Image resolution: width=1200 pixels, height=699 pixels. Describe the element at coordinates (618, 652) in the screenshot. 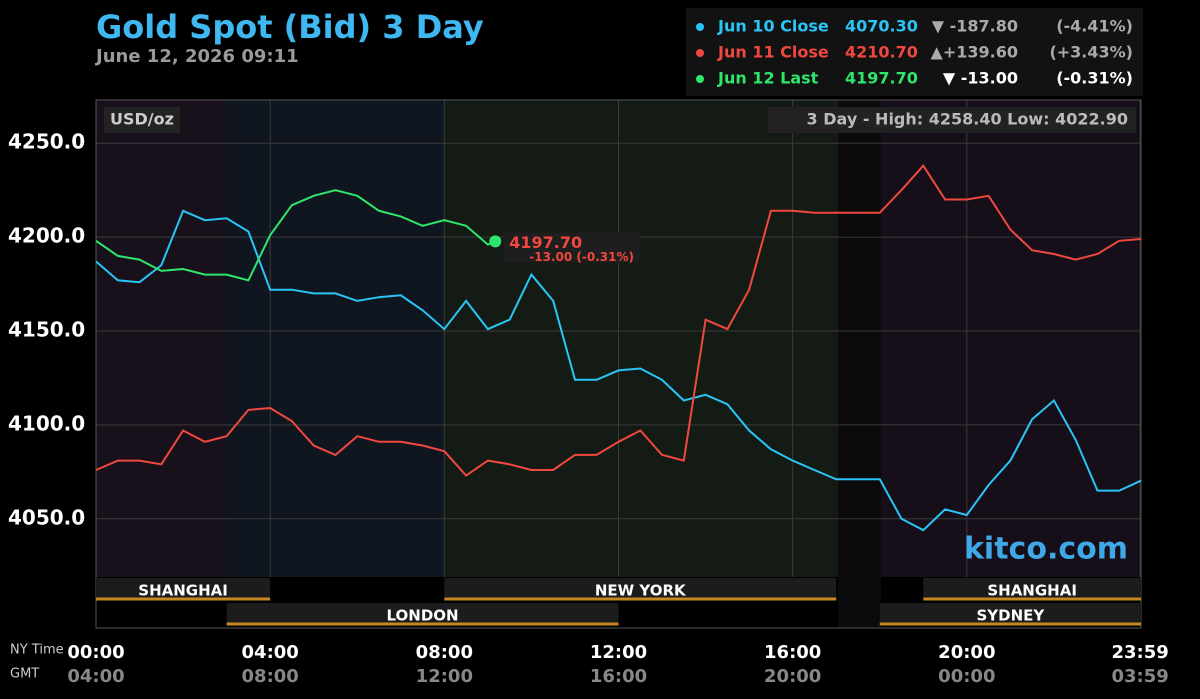

I see `x-tick-label: 12:00` at that location.